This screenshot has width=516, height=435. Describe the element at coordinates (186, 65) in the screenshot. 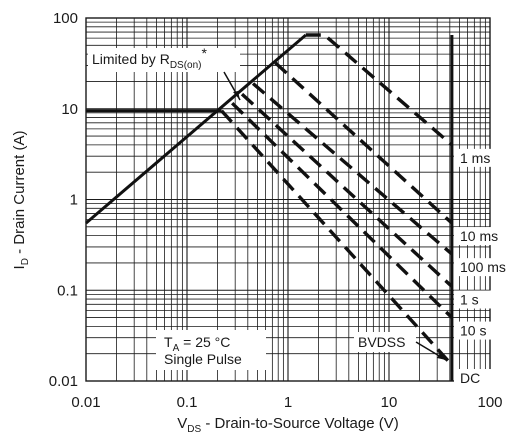

I see `limited-by-sub: DS(on)` at that location.